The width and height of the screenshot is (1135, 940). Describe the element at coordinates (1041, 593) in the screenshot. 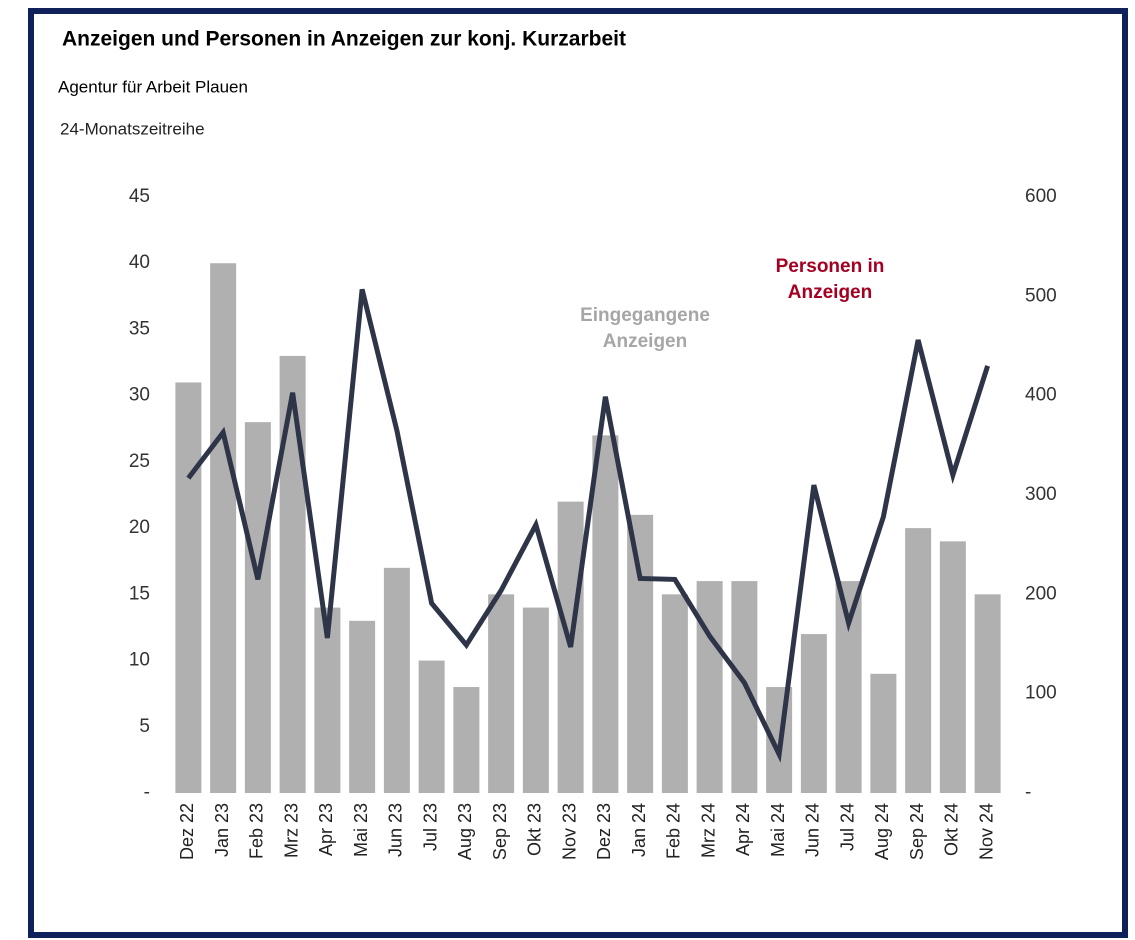

I see `y2-tick-label: 200` at that location.